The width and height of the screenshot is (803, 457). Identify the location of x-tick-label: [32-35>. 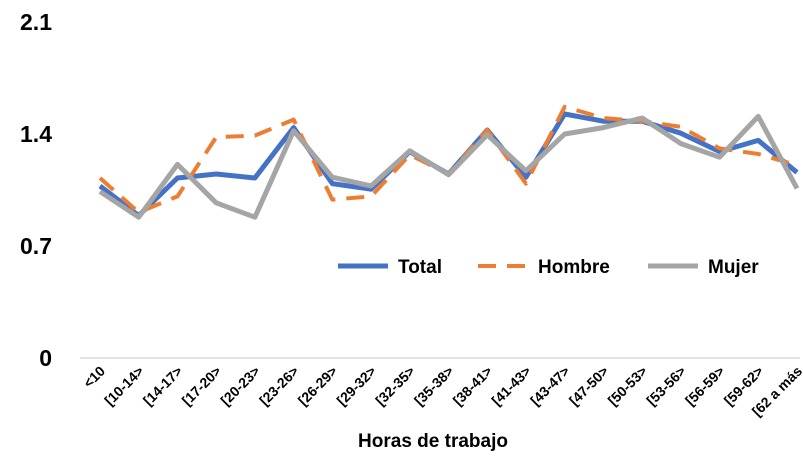
(395, 386).